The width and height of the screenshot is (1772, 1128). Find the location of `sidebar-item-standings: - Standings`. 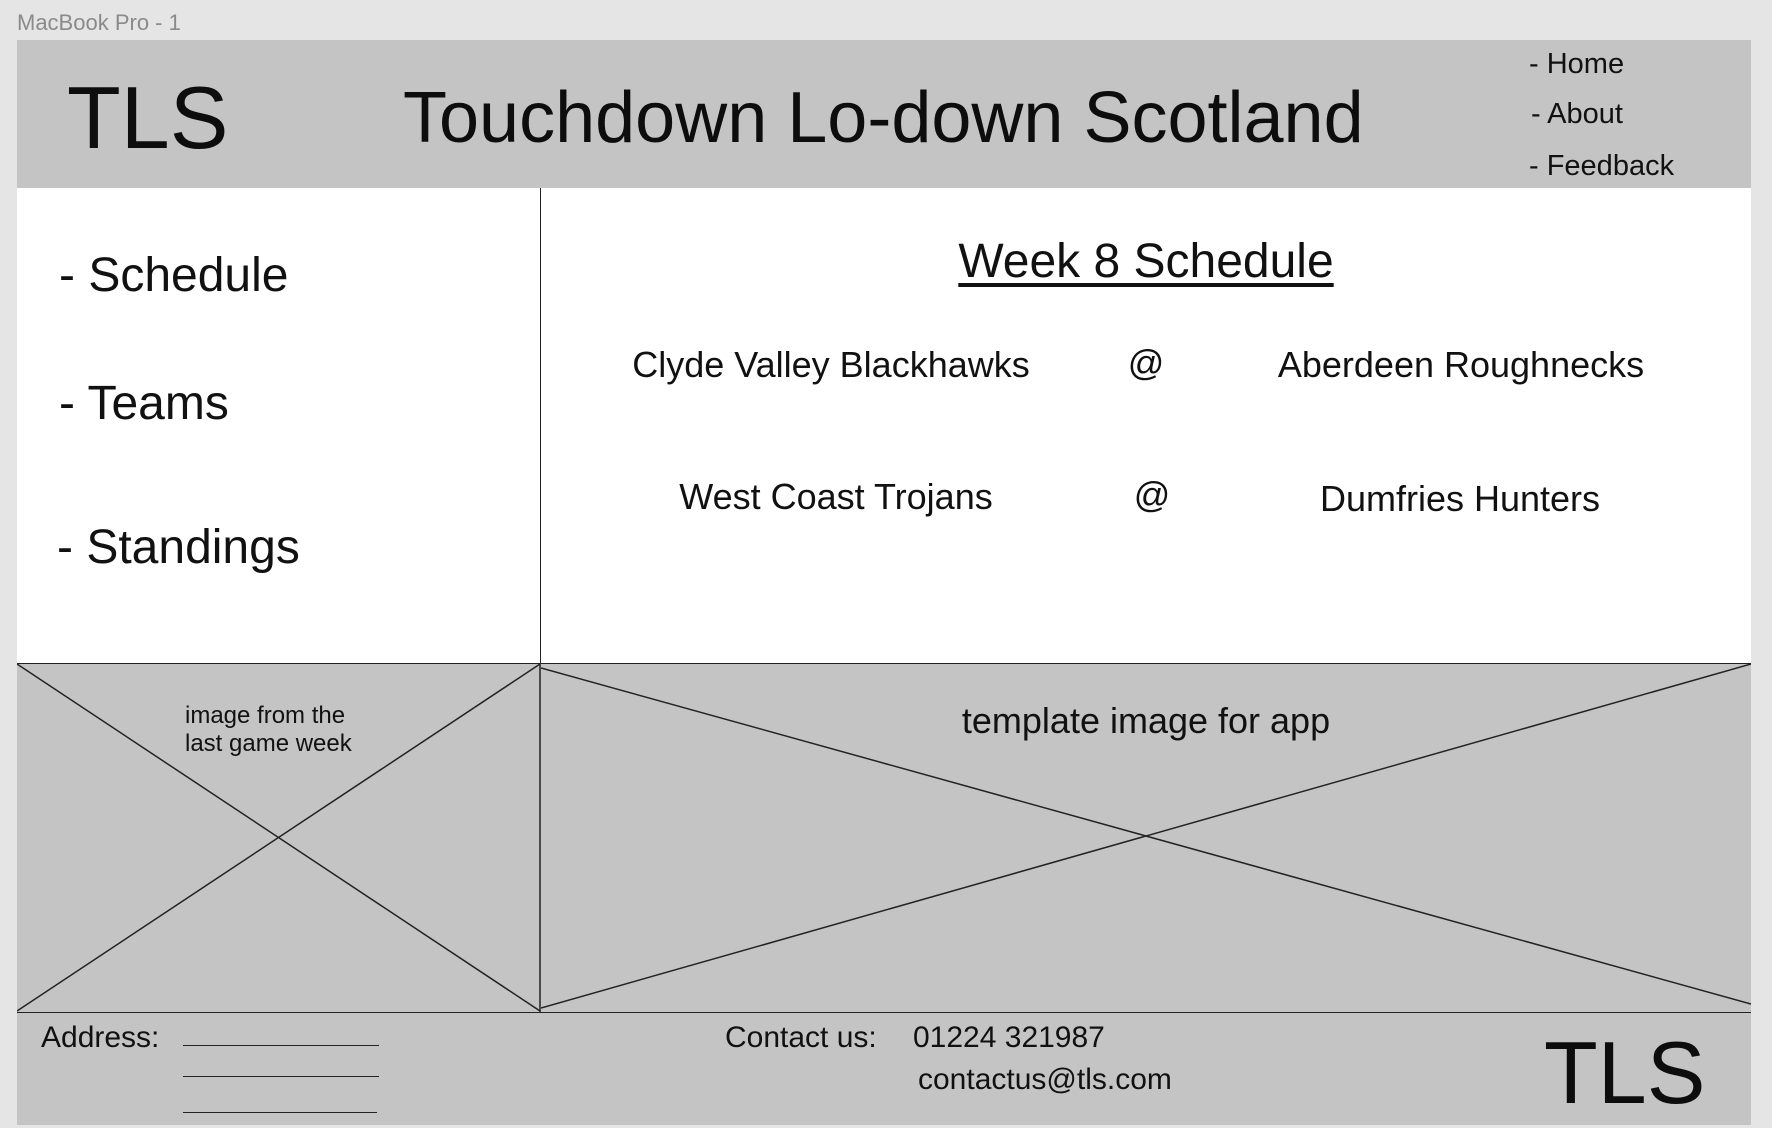

sidebar-item-standings: - Standings is located at coordinates (178, 547).